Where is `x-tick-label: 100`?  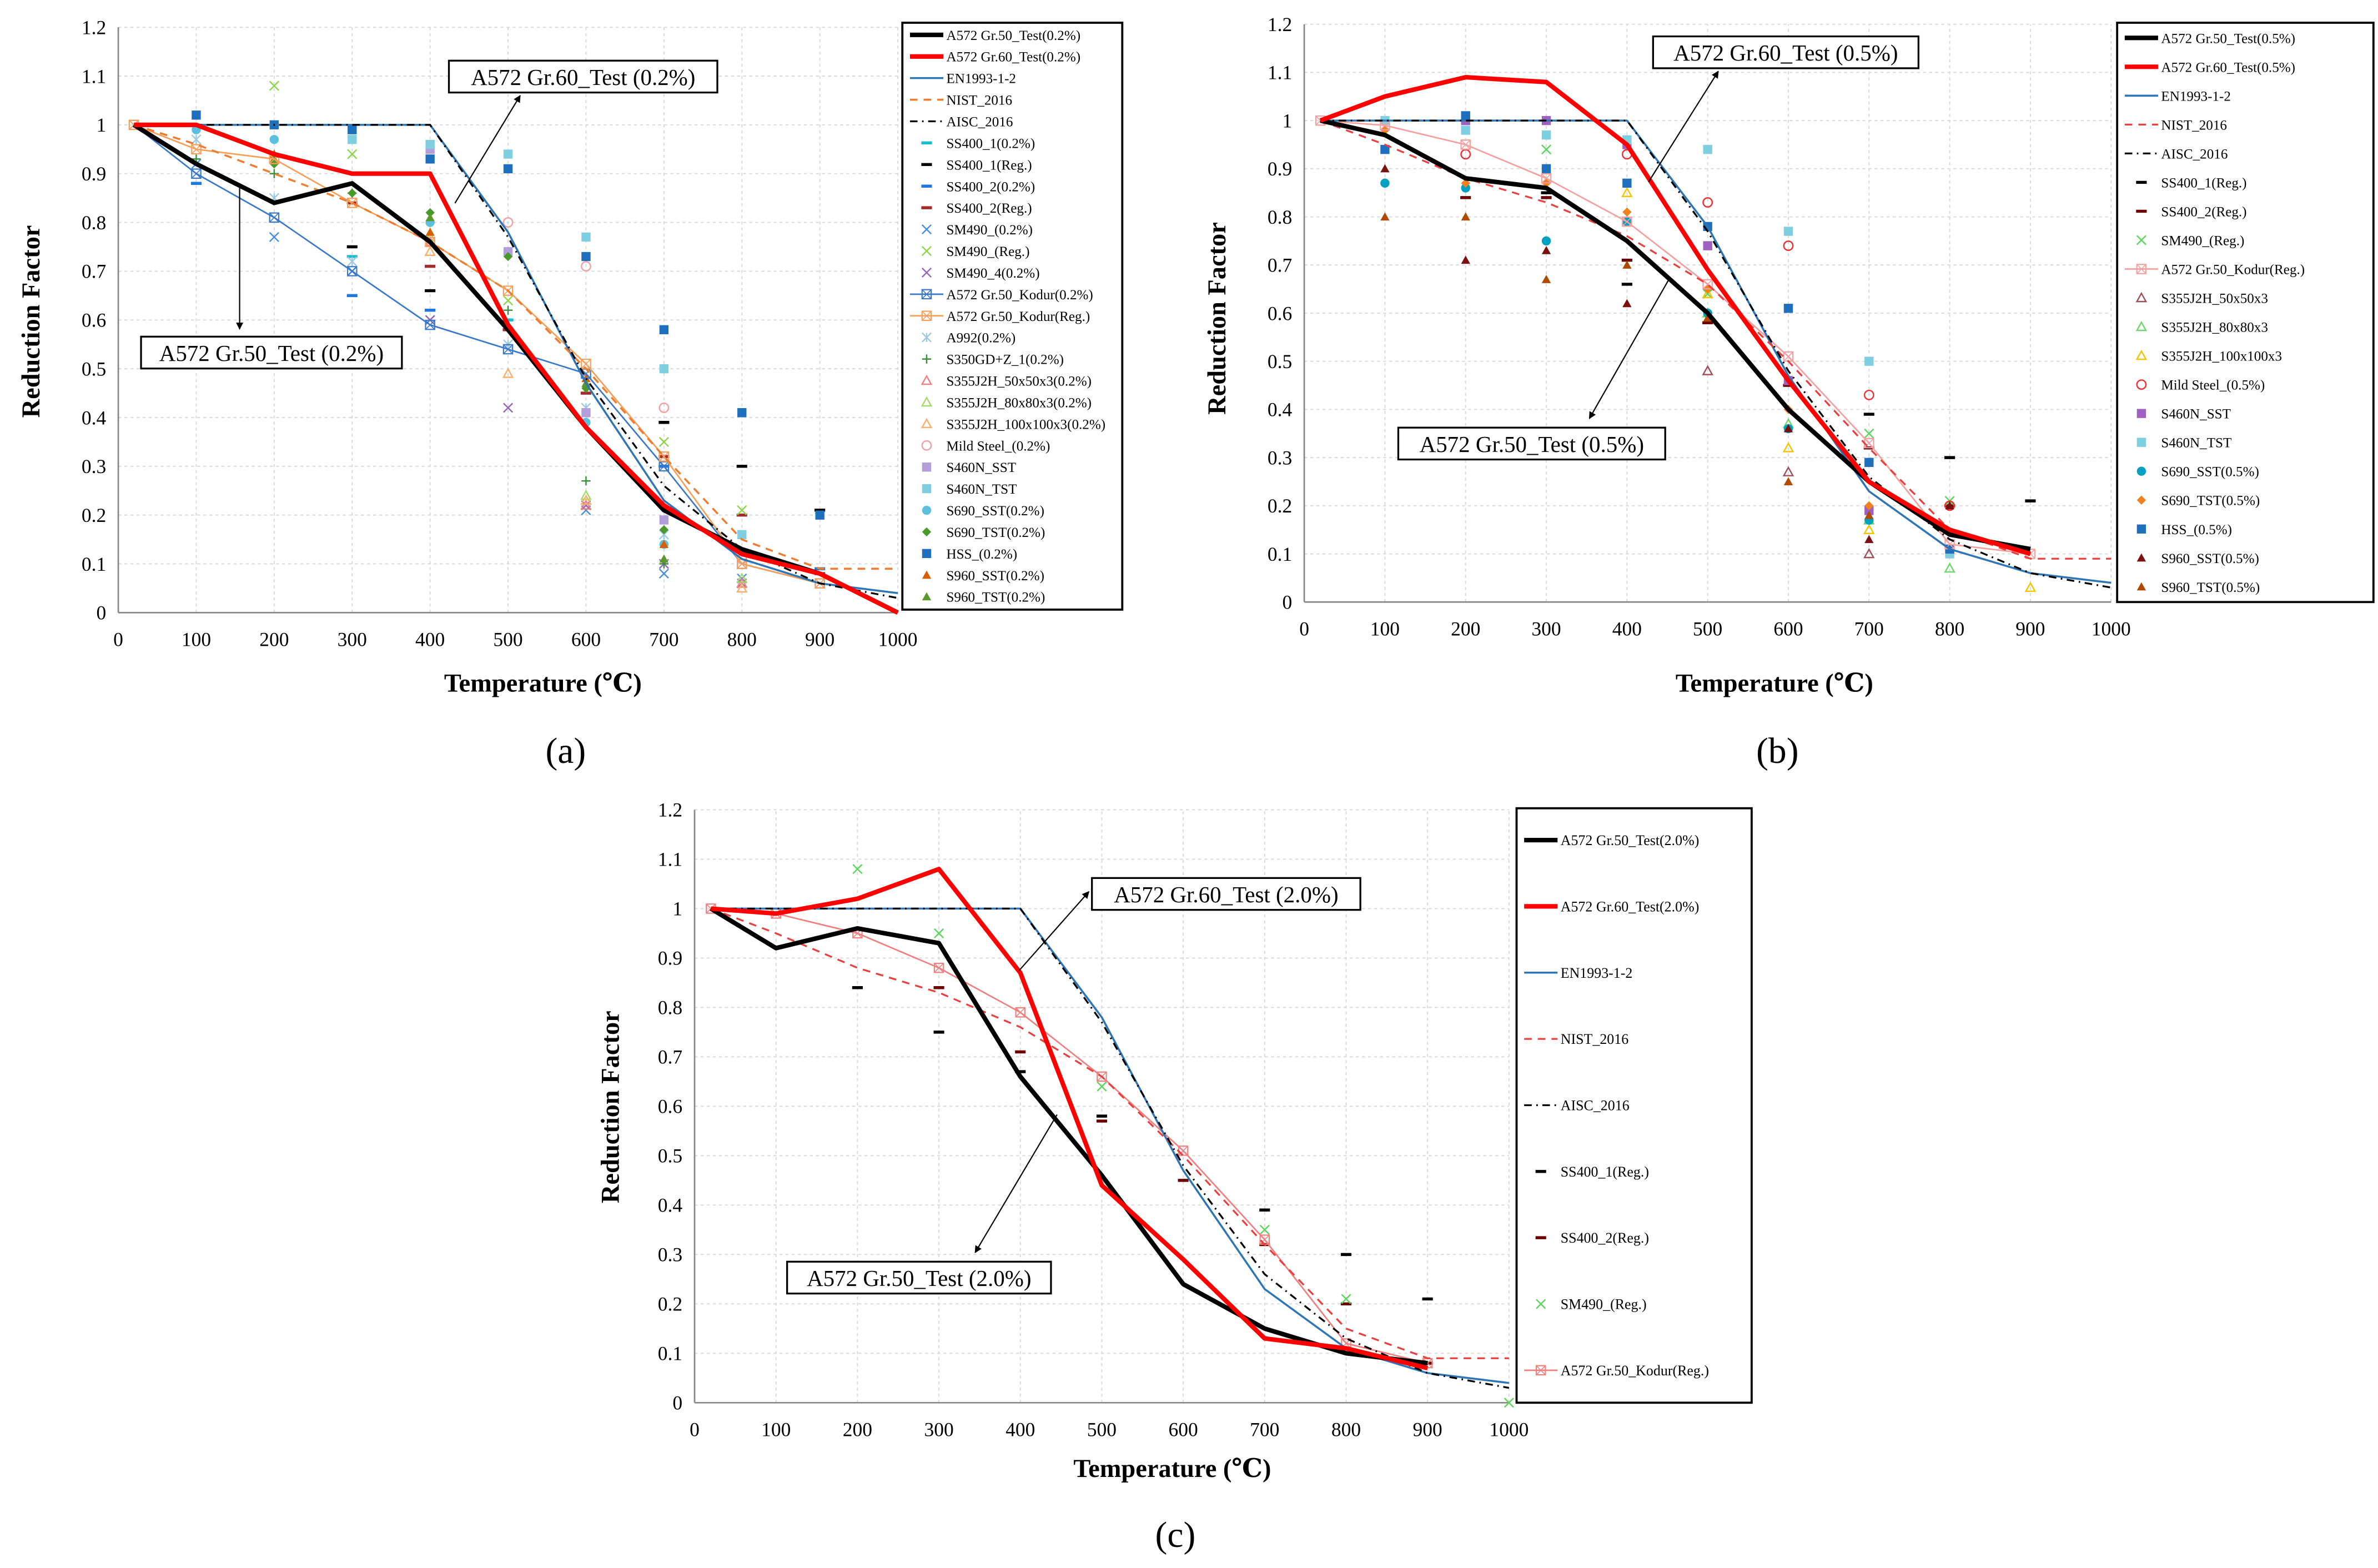 x-tick-label: 100 is located at coordinates (1385, 629).